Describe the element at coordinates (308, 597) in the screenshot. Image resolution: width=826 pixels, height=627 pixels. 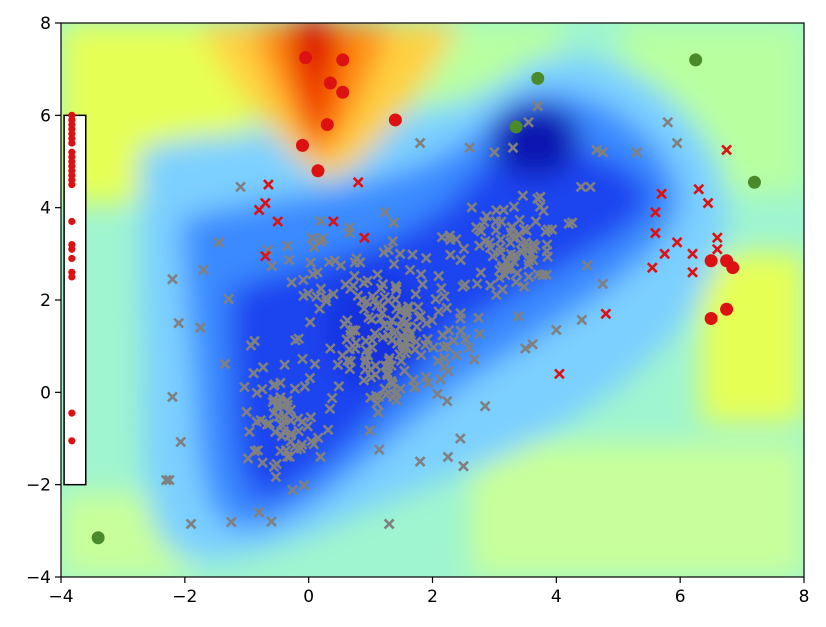
I see `x-tick-label-2: 0` at that location.